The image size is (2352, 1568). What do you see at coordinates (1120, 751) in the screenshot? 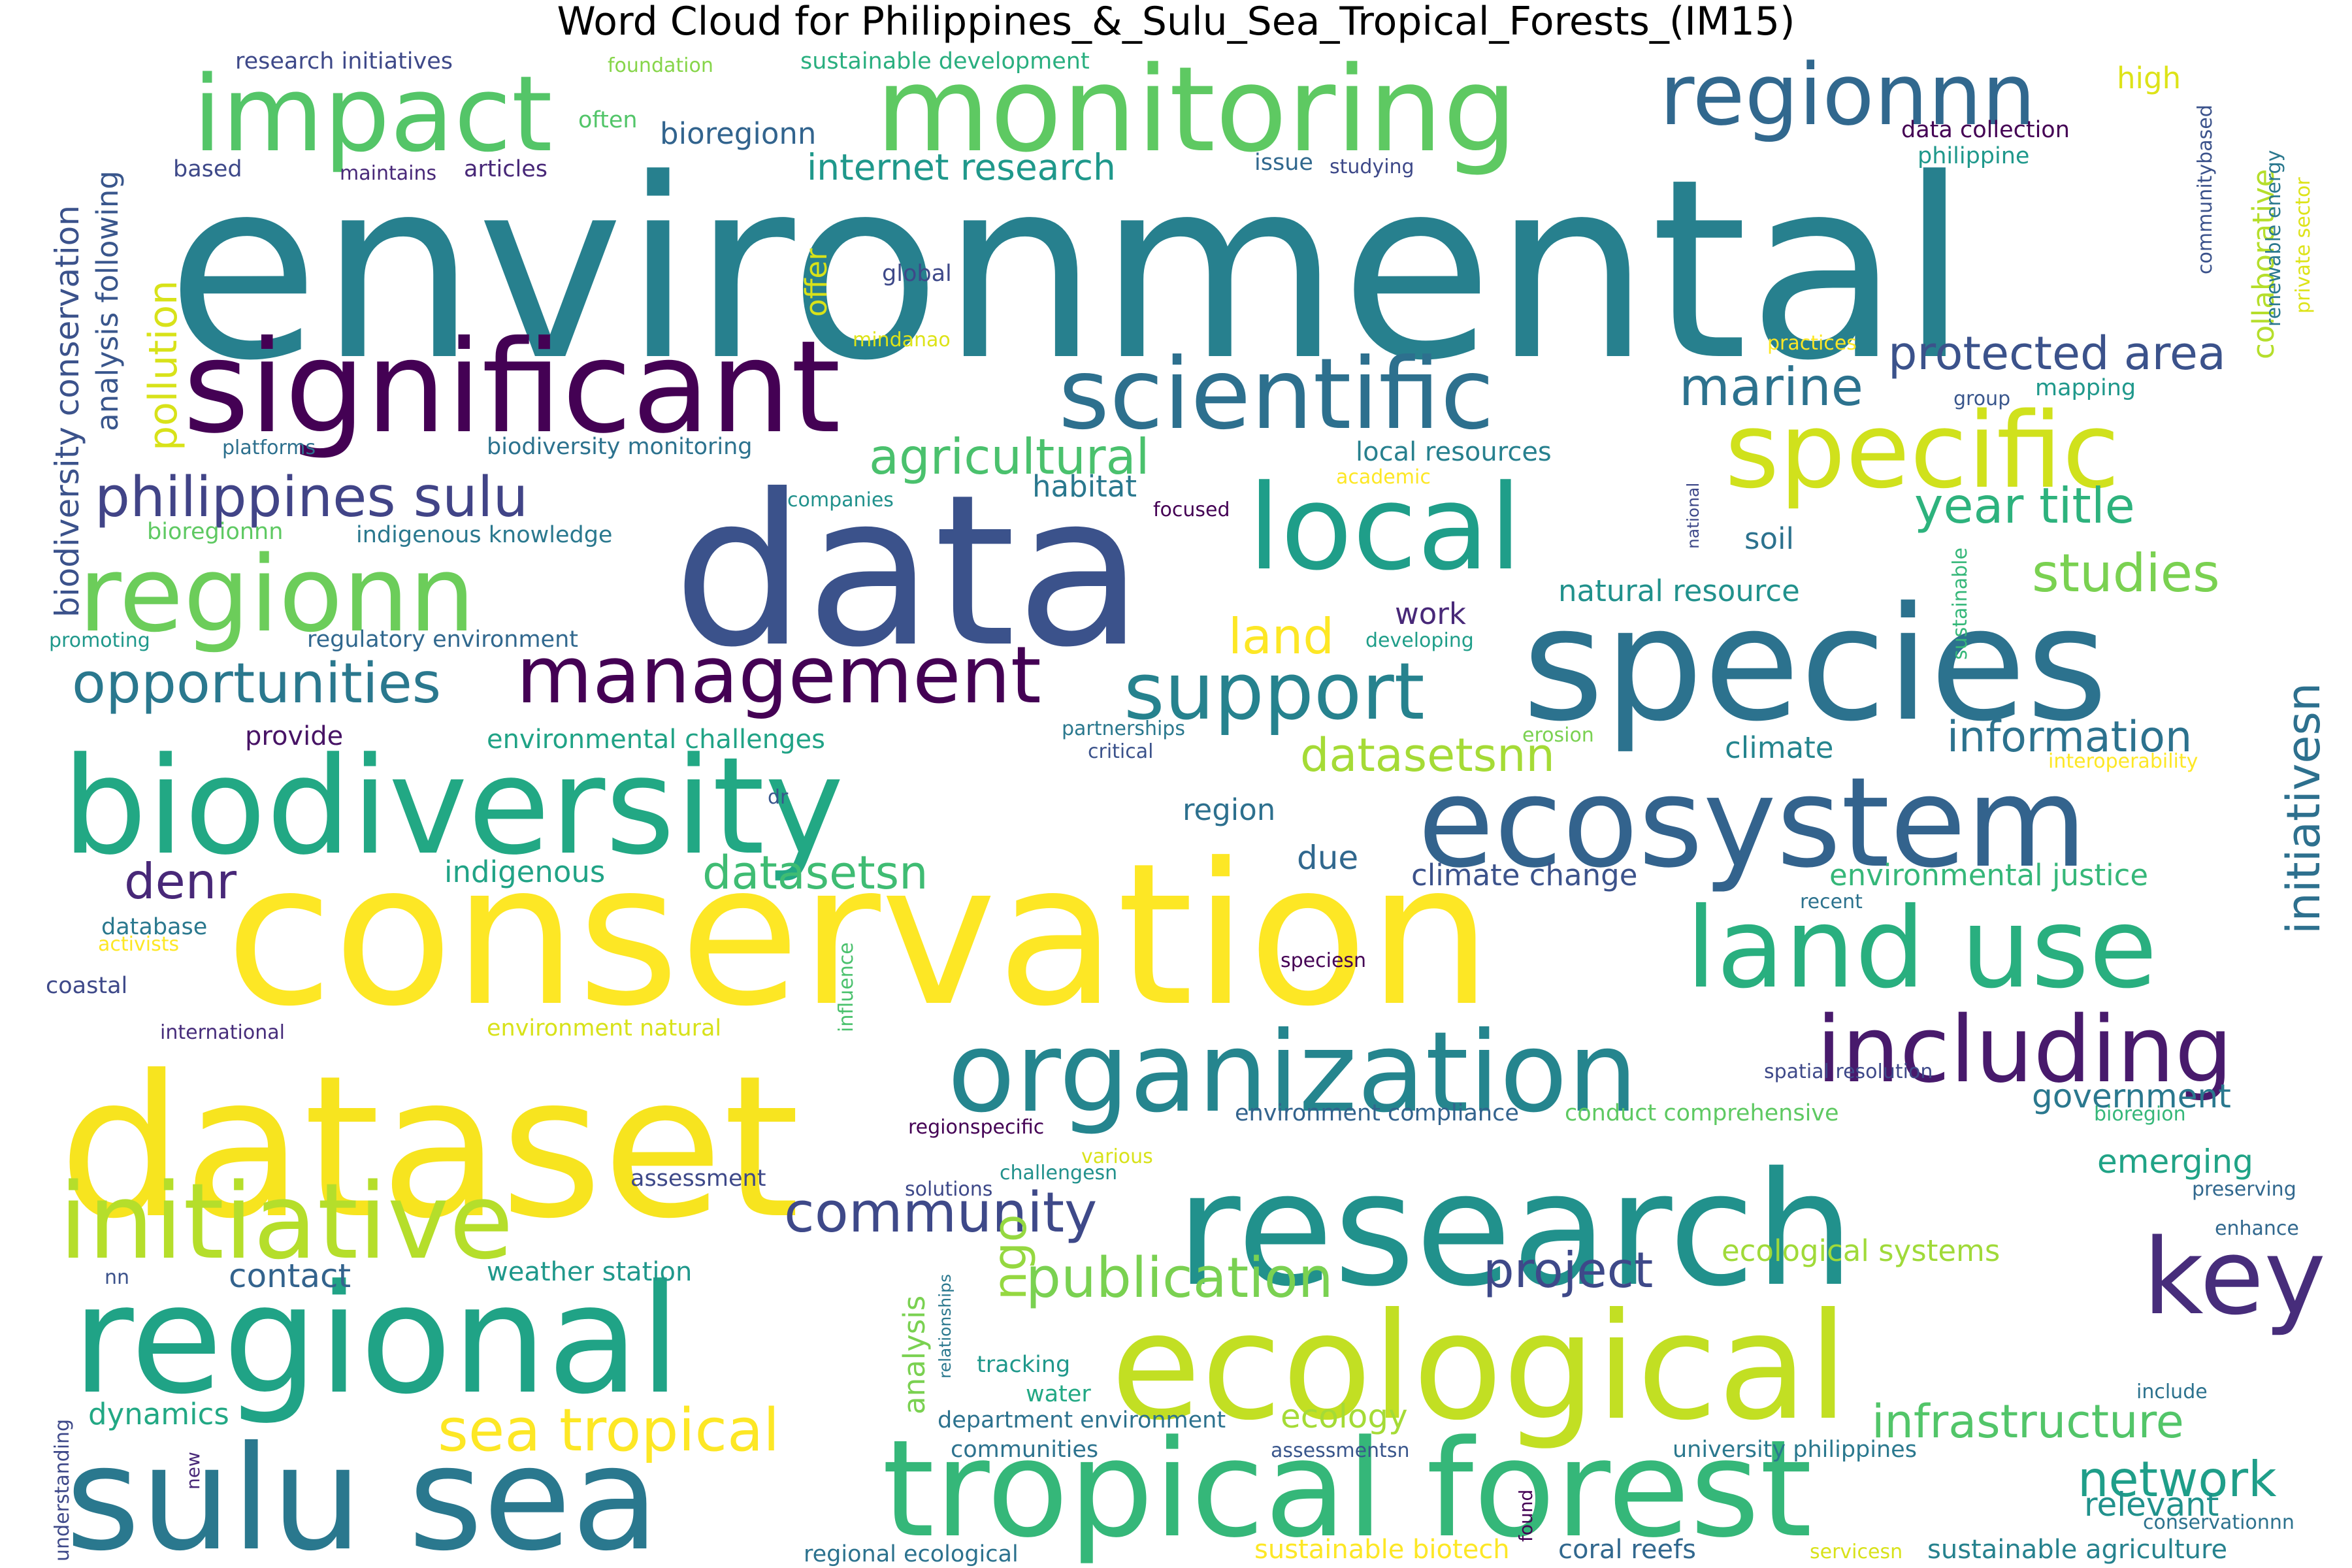
I see `word-critical: critical` at bounding box center [1120, 751].